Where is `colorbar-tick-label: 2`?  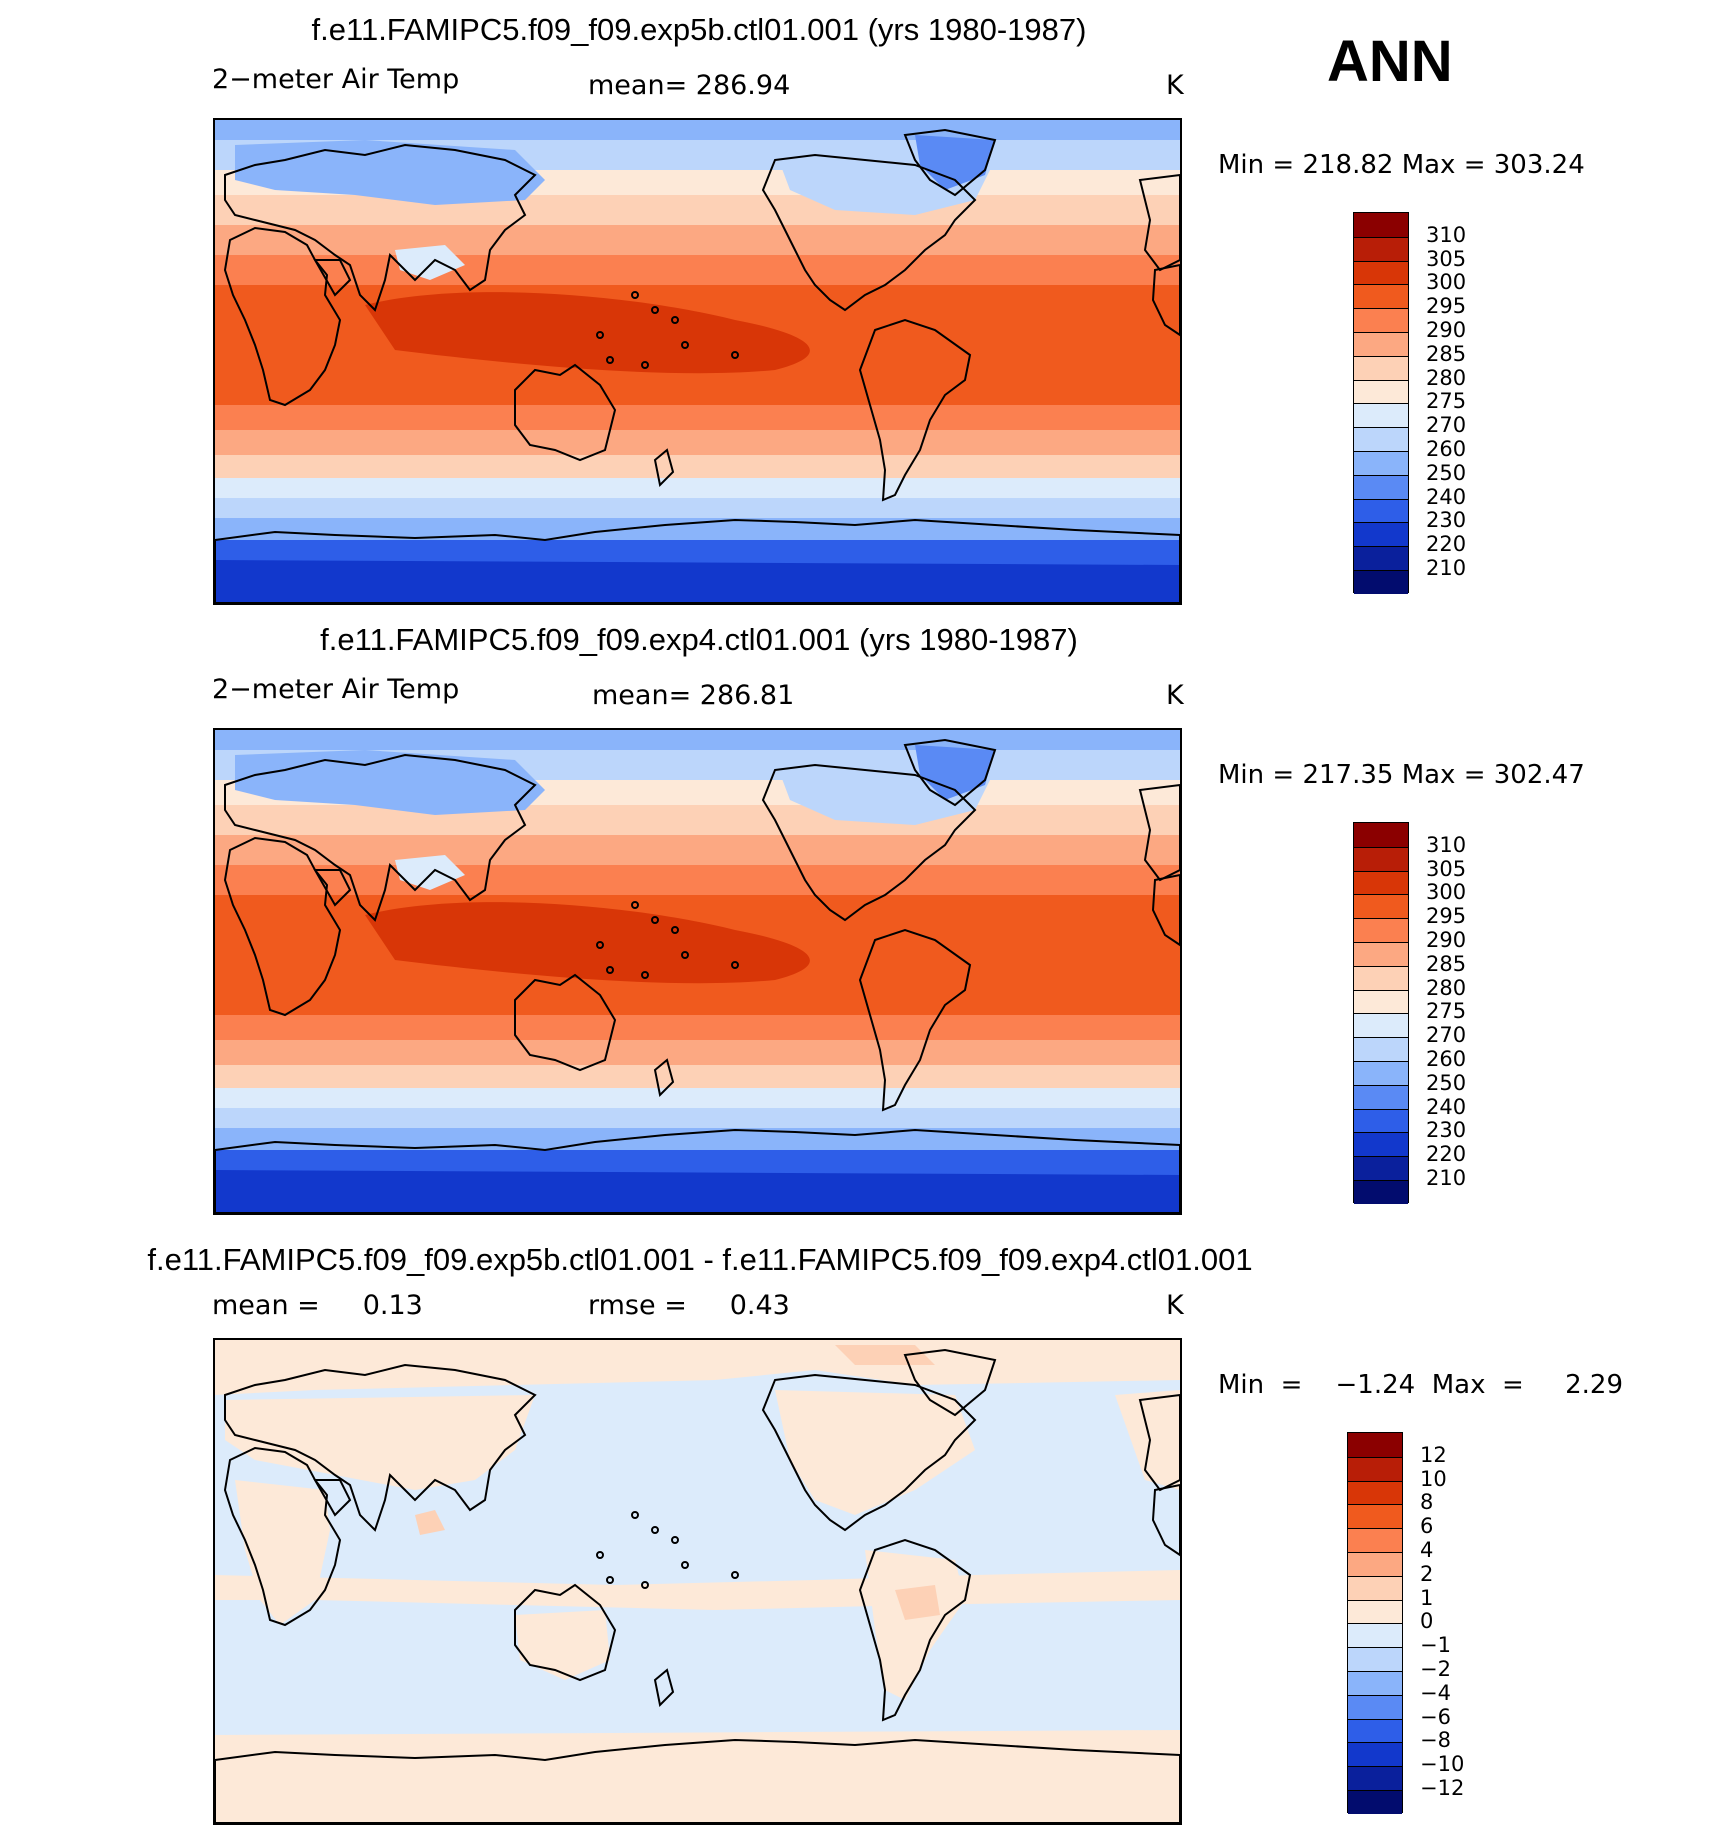 colorbar-tick-label: 2 is located at coordinates (1427, 1573).